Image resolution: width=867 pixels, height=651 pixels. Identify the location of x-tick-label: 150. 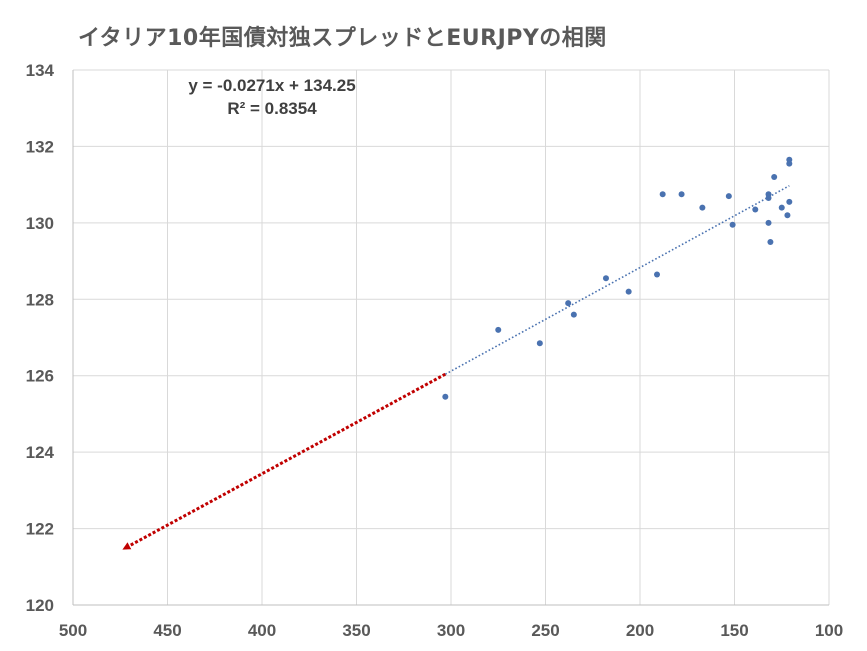
(734, 630).